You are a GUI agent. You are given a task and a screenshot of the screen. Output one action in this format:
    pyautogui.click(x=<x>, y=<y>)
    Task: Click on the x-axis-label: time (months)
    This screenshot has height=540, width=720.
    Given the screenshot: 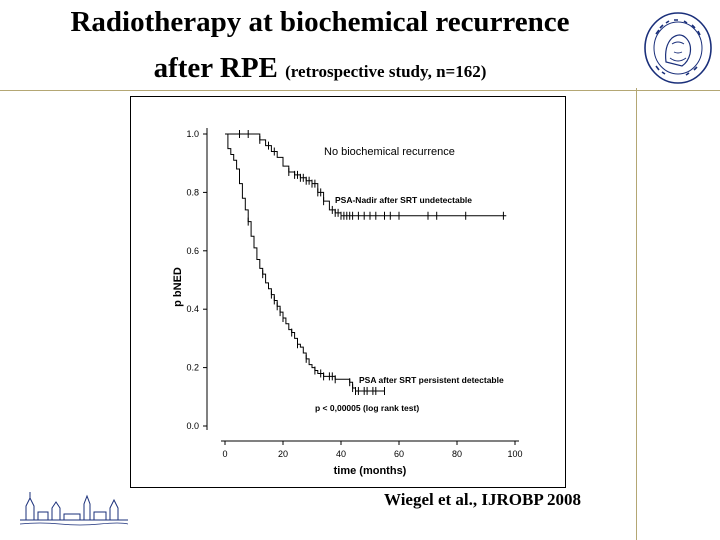 What is the action you would take?
    pyautogui.click(x=370, y=471)
    